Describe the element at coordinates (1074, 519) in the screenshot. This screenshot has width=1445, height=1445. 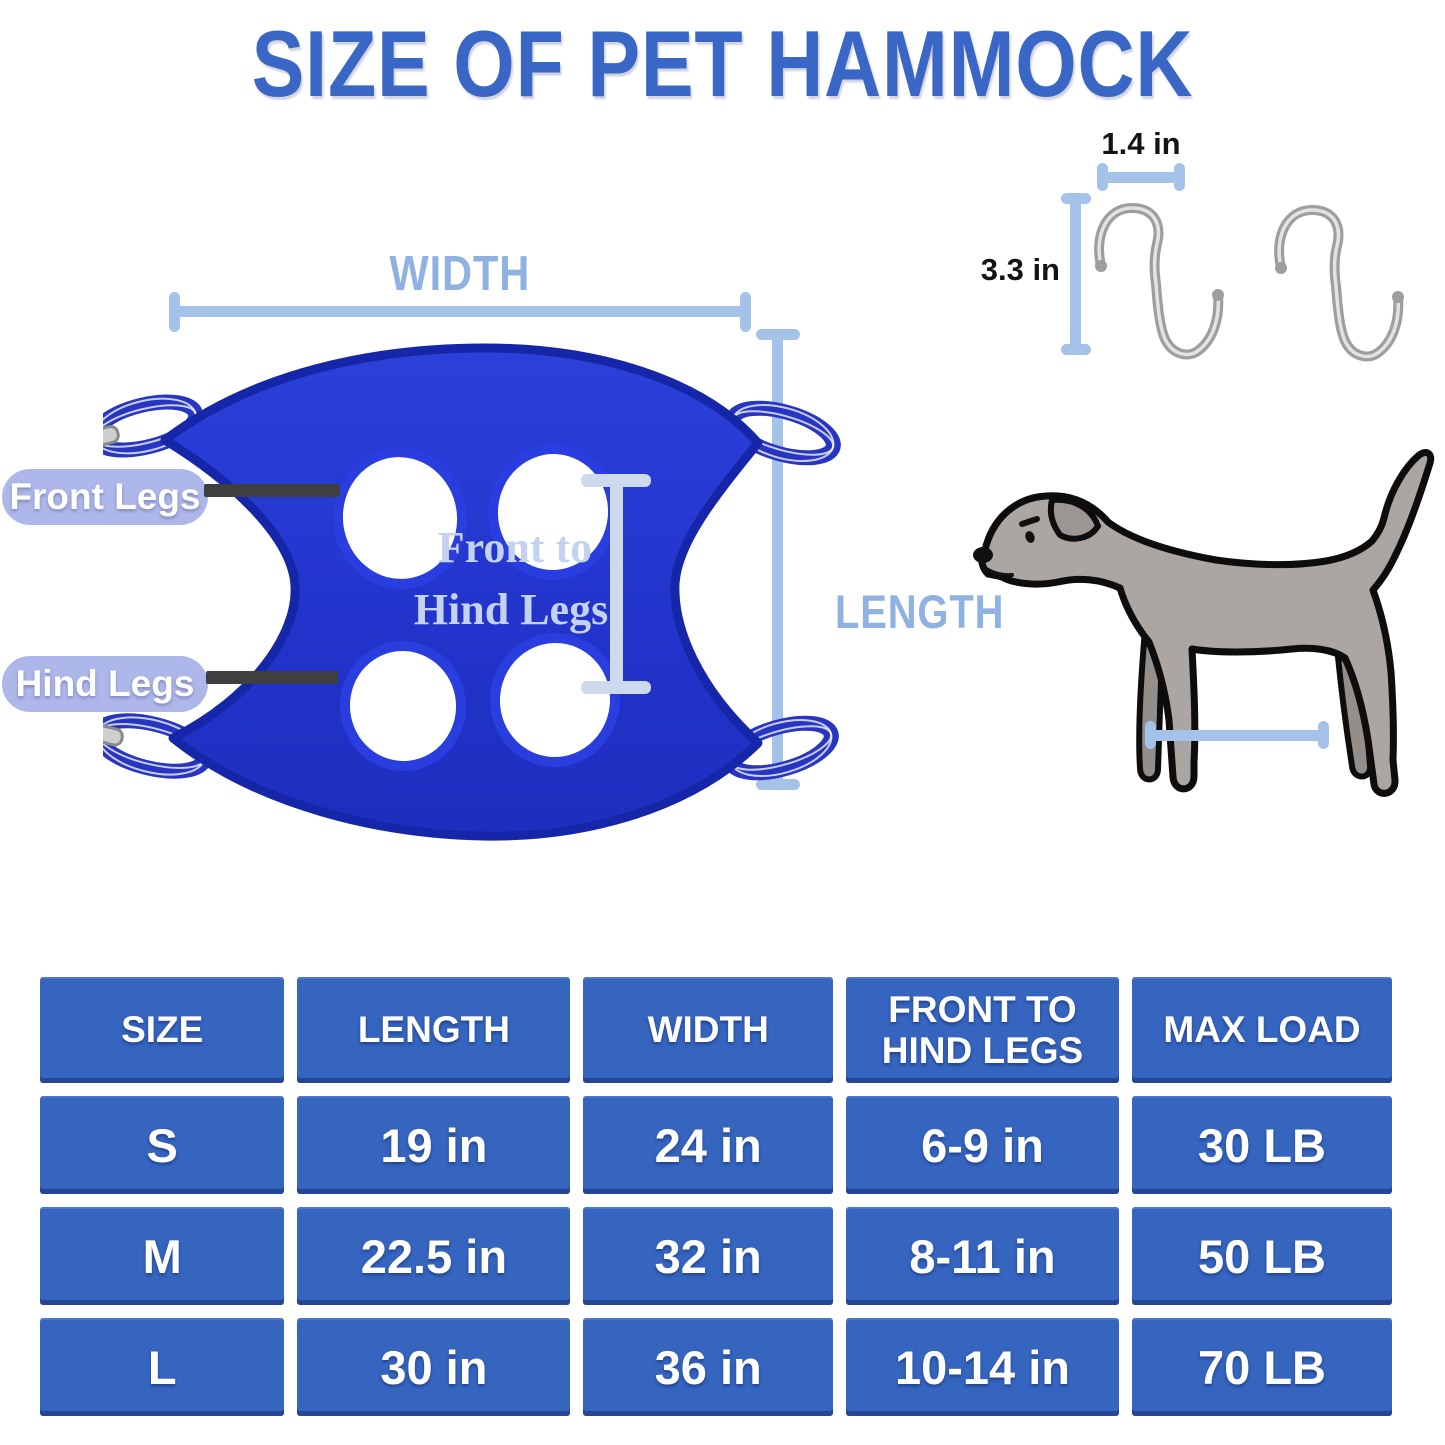
I see `dog-ear` at that location.